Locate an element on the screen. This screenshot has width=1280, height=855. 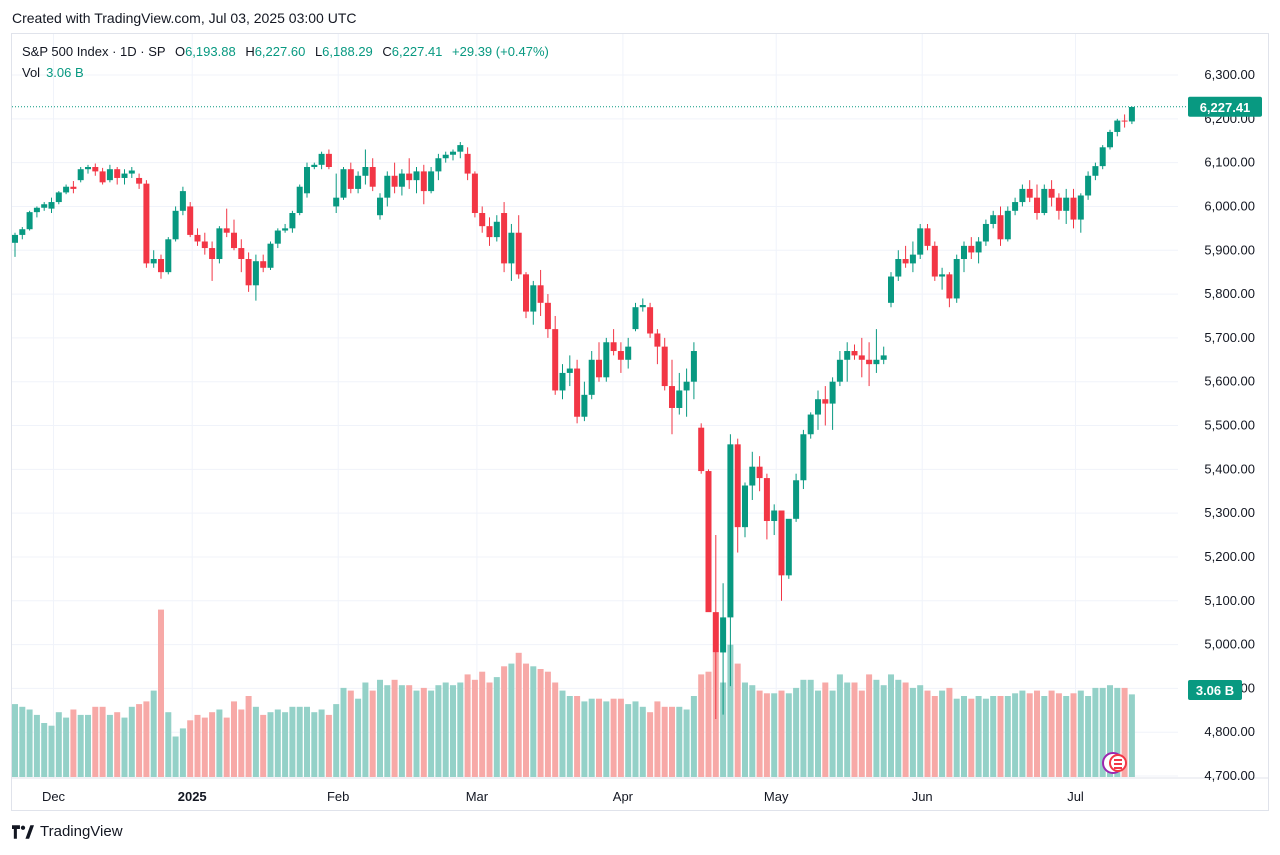
x-axis-tick-label: Apr is located at coordinates (623, 796).